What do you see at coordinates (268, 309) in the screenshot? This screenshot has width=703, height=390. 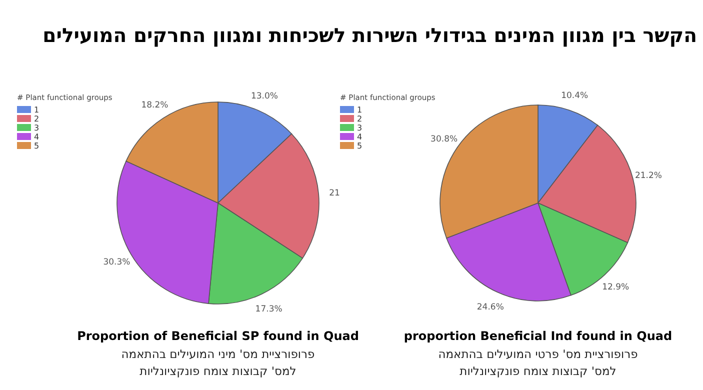 I see `data-label: 17.3%` at bounding box center [268, 309].